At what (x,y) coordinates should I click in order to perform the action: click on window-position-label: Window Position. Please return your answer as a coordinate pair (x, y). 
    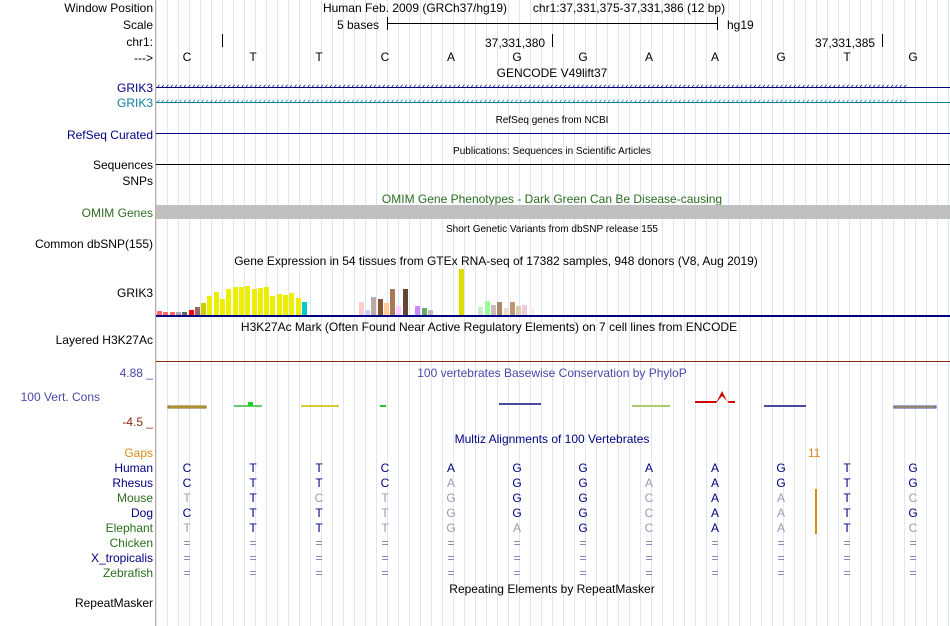
    Looking at the image, I should click on (108, 8).